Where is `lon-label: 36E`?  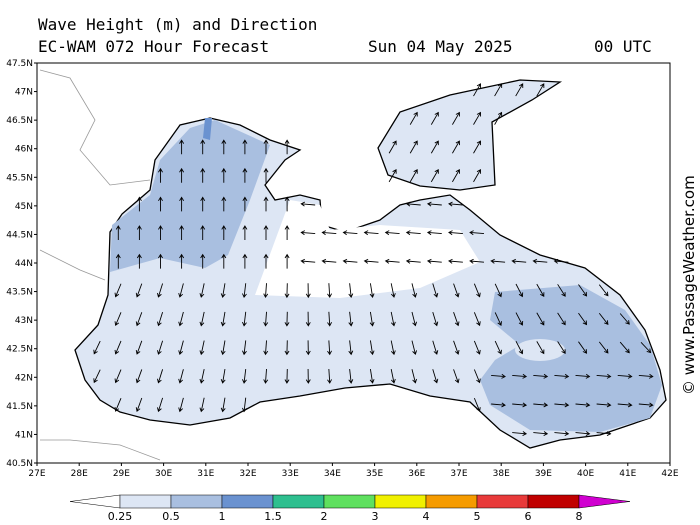 lon-label: 36E is located at coordinates (416, 474).